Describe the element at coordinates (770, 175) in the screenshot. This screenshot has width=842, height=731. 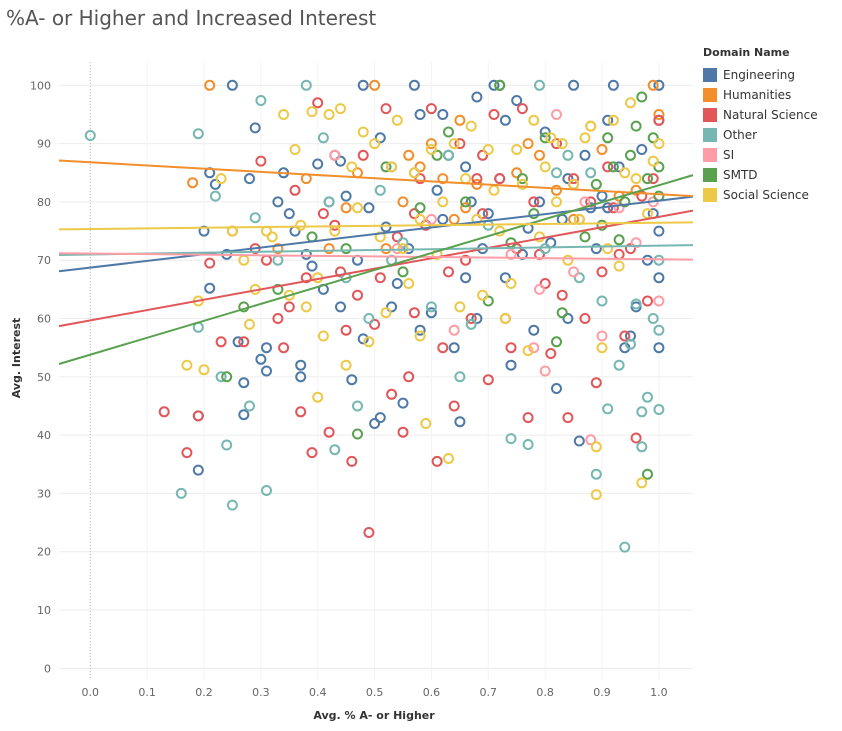
I see `legend-item: SMTD` at that location.